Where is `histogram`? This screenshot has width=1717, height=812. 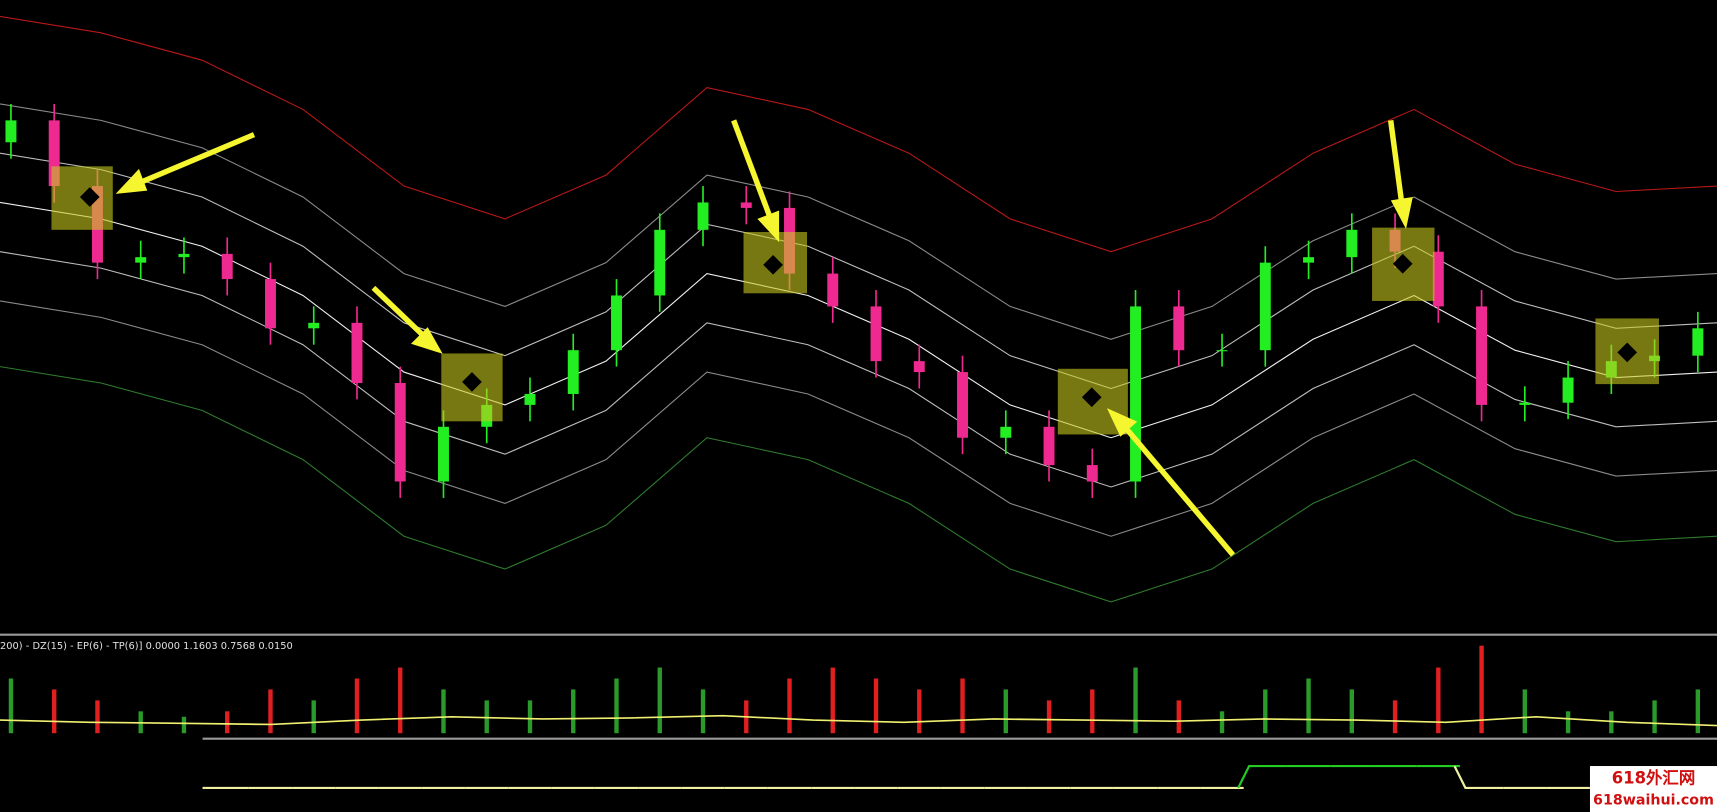 histogram is located at coordinates (858, 689).